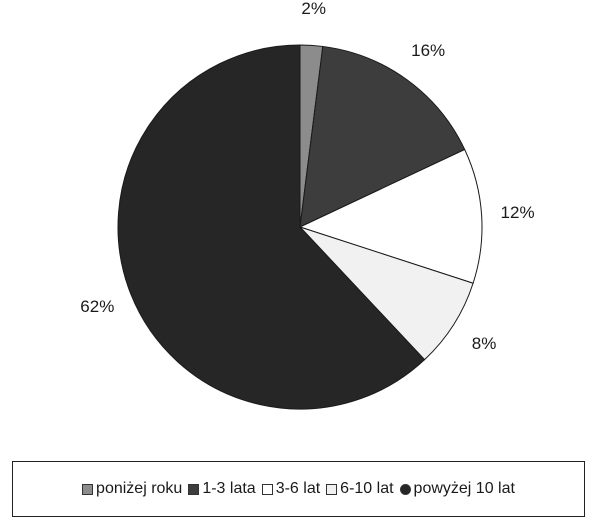 The image size is (589, 522). What do you see at coordinates (517, 213) in the screenshot?
I see `slice-data-label: 12%` at bounding box center [517, 213].